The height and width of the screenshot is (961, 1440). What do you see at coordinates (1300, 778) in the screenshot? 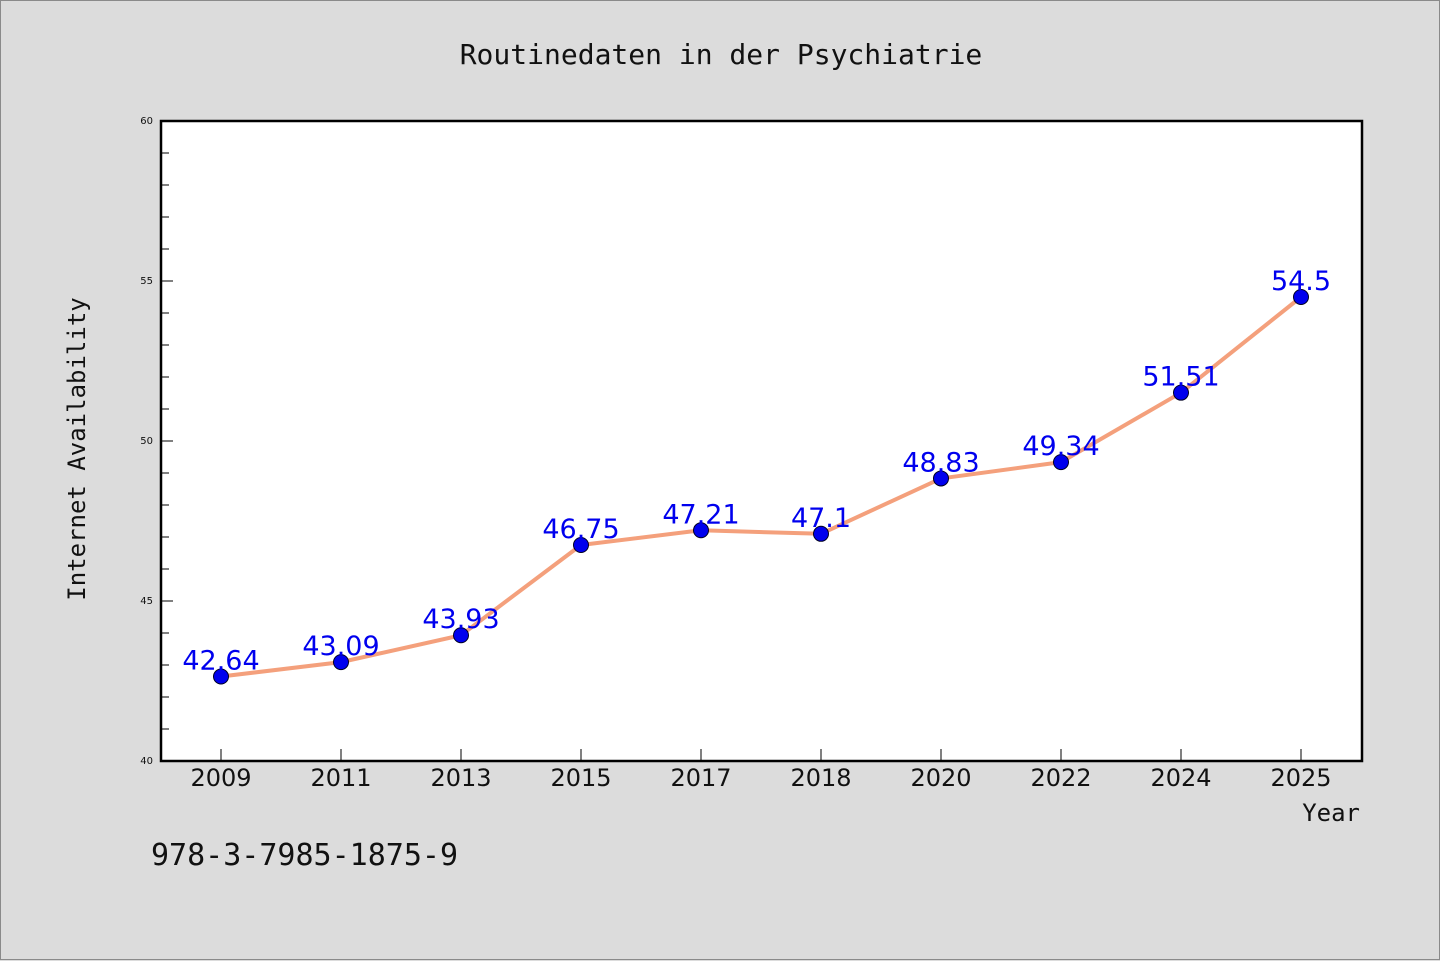
I see `x-tick-label: 2025` at bounding box center [1300, 778].